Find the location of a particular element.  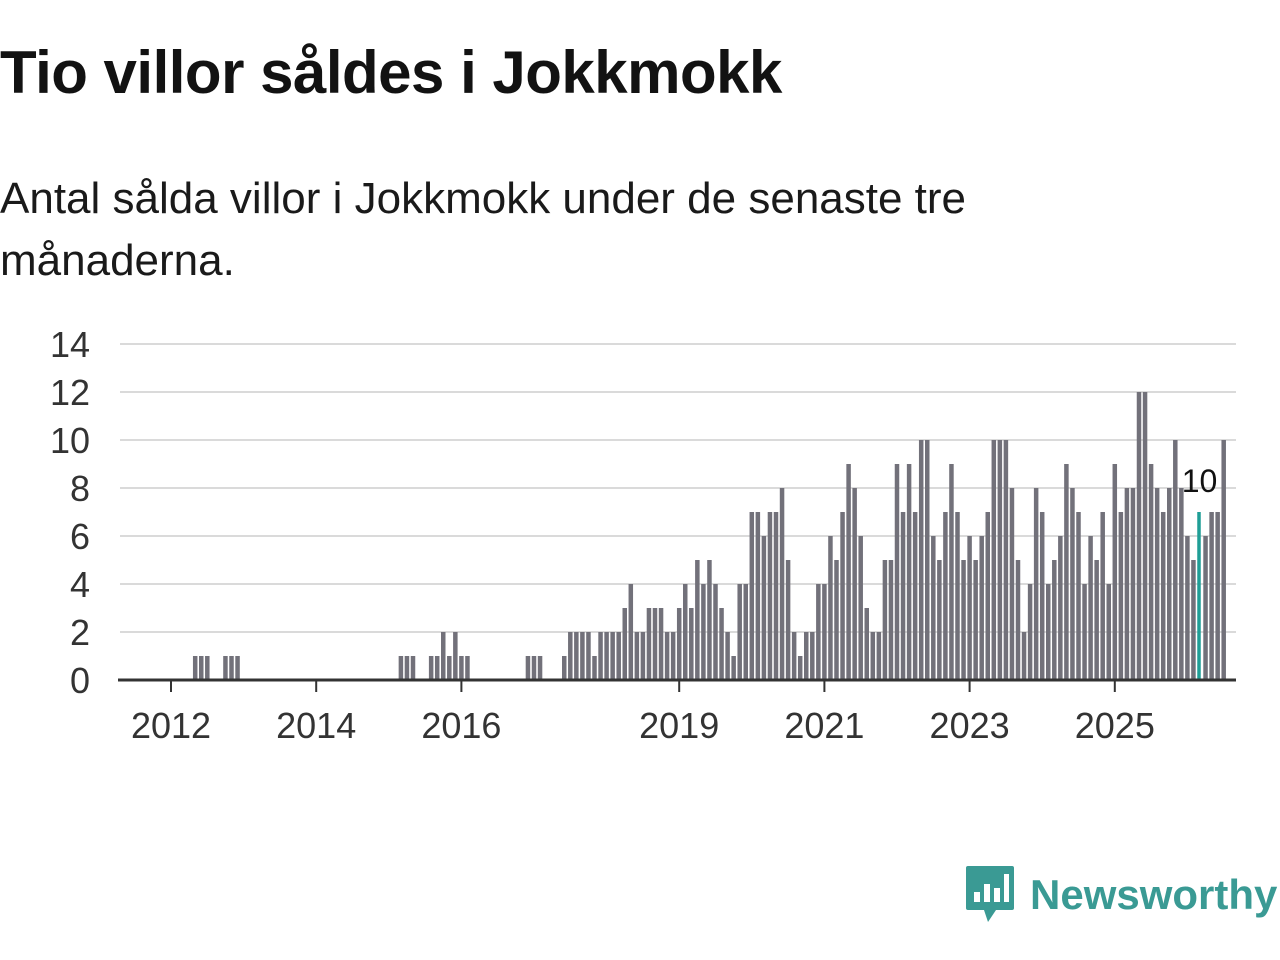

y-tick-label: 0 is located at coordinates (80, 680).